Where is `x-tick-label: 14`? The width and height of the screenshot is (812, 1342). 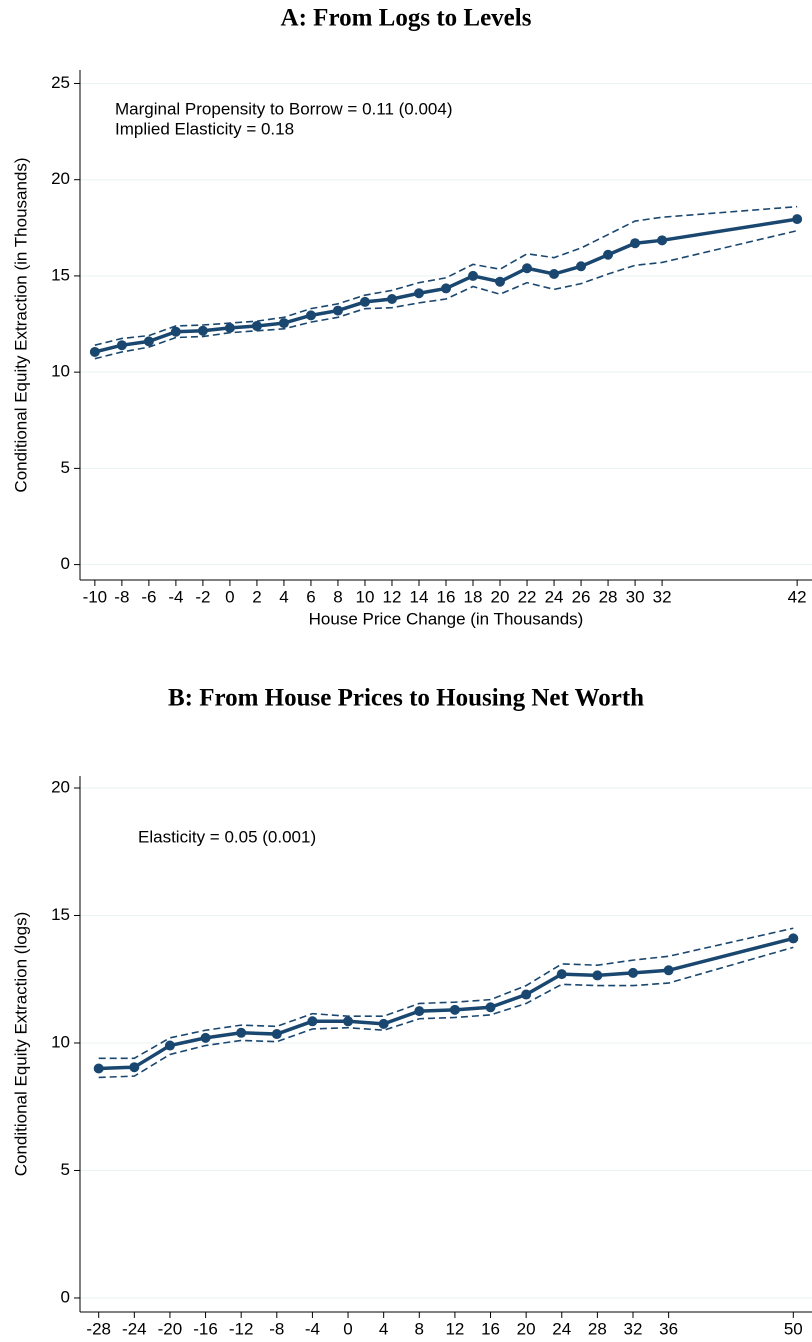 x-tick-label: 14 is located at coordinates (419, 596).